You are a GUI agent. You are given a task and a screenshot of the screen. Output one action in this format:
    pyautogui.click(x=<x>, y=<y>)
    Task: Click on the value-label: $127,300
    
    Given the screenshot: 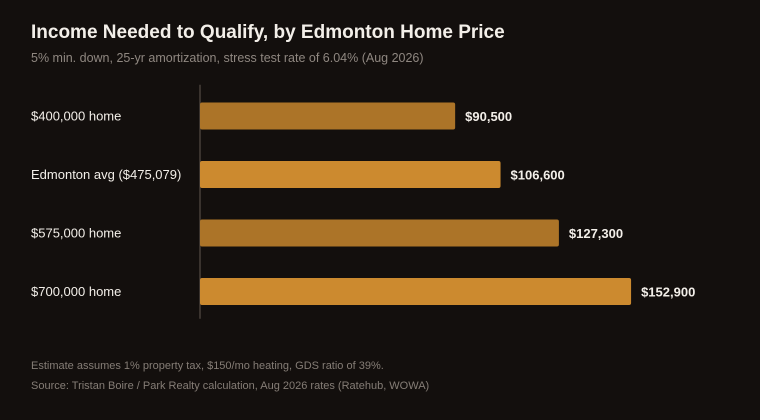 What is the action you would take?
    pyautogui.click(x=596, y=233)
    